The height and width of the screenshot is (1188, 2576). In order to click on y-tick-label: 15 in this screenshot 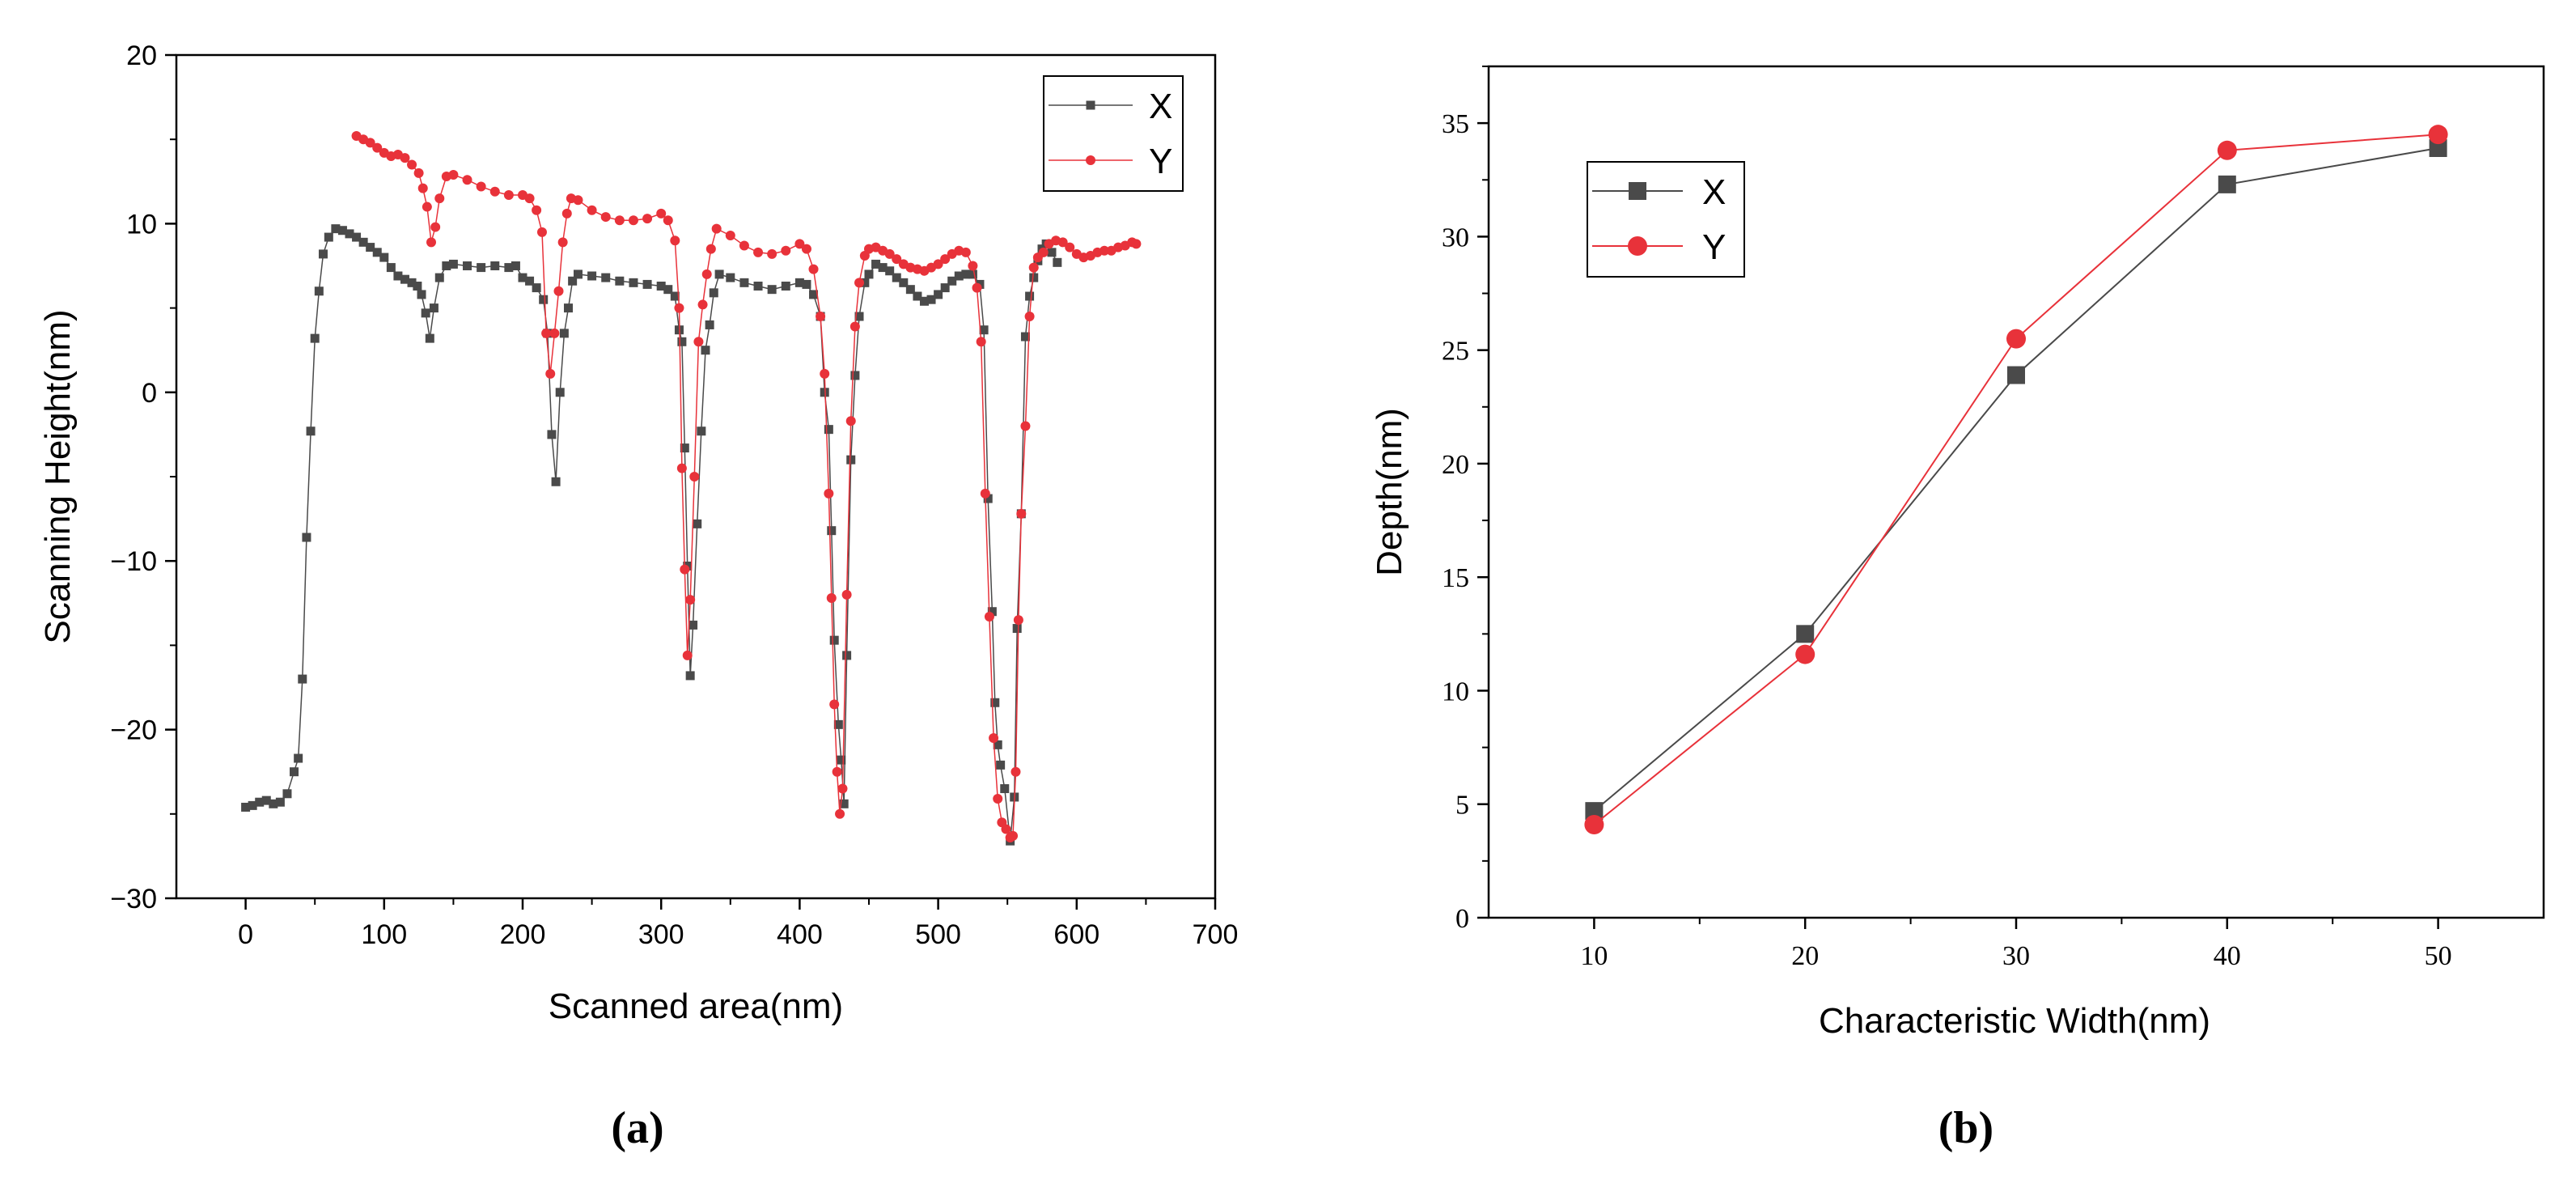, I will do `click(1455, 578)`.